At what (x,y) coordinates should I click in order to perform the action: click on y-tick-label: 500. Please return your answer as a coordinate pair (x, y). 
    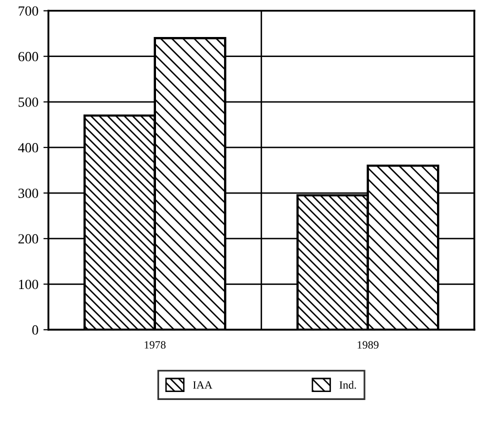
    Looking at the image, I should click on (28, 102).